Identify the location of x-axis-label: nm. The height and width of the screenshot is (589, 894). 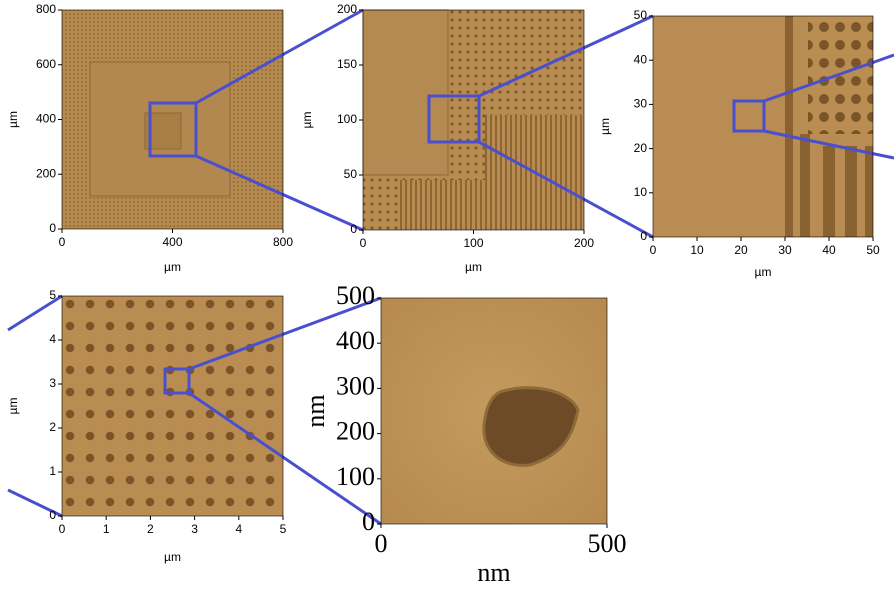
(493, 572).